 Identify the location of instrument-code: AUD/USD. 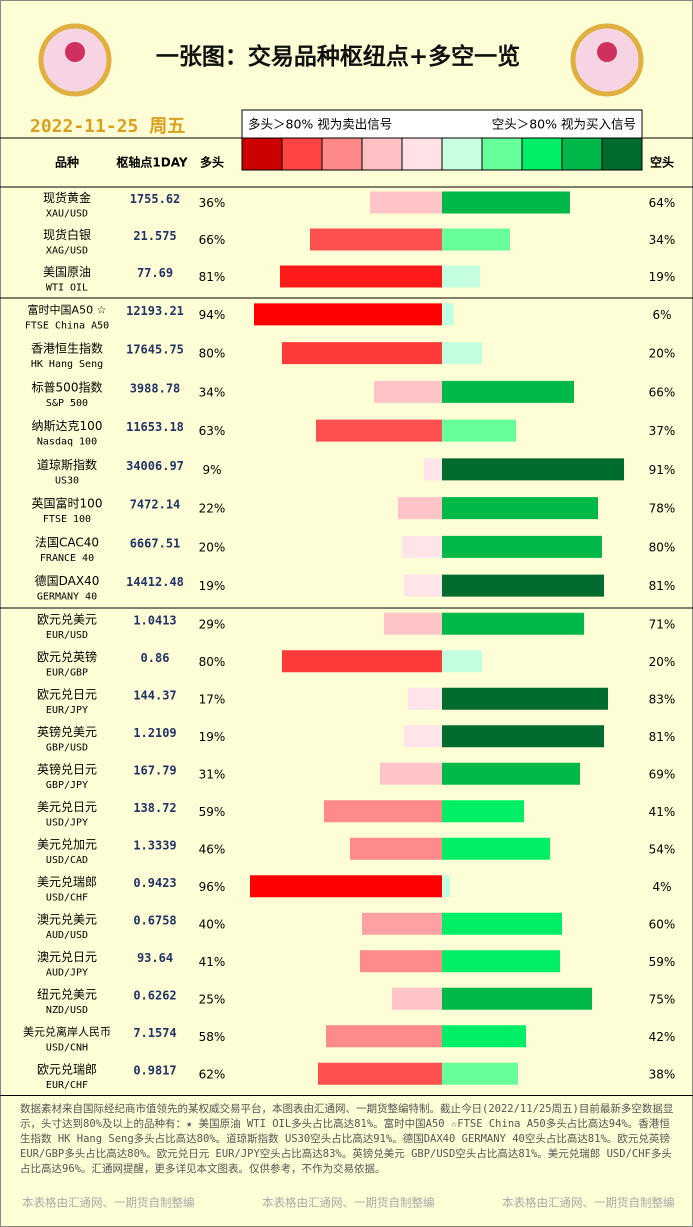
(67, 935).